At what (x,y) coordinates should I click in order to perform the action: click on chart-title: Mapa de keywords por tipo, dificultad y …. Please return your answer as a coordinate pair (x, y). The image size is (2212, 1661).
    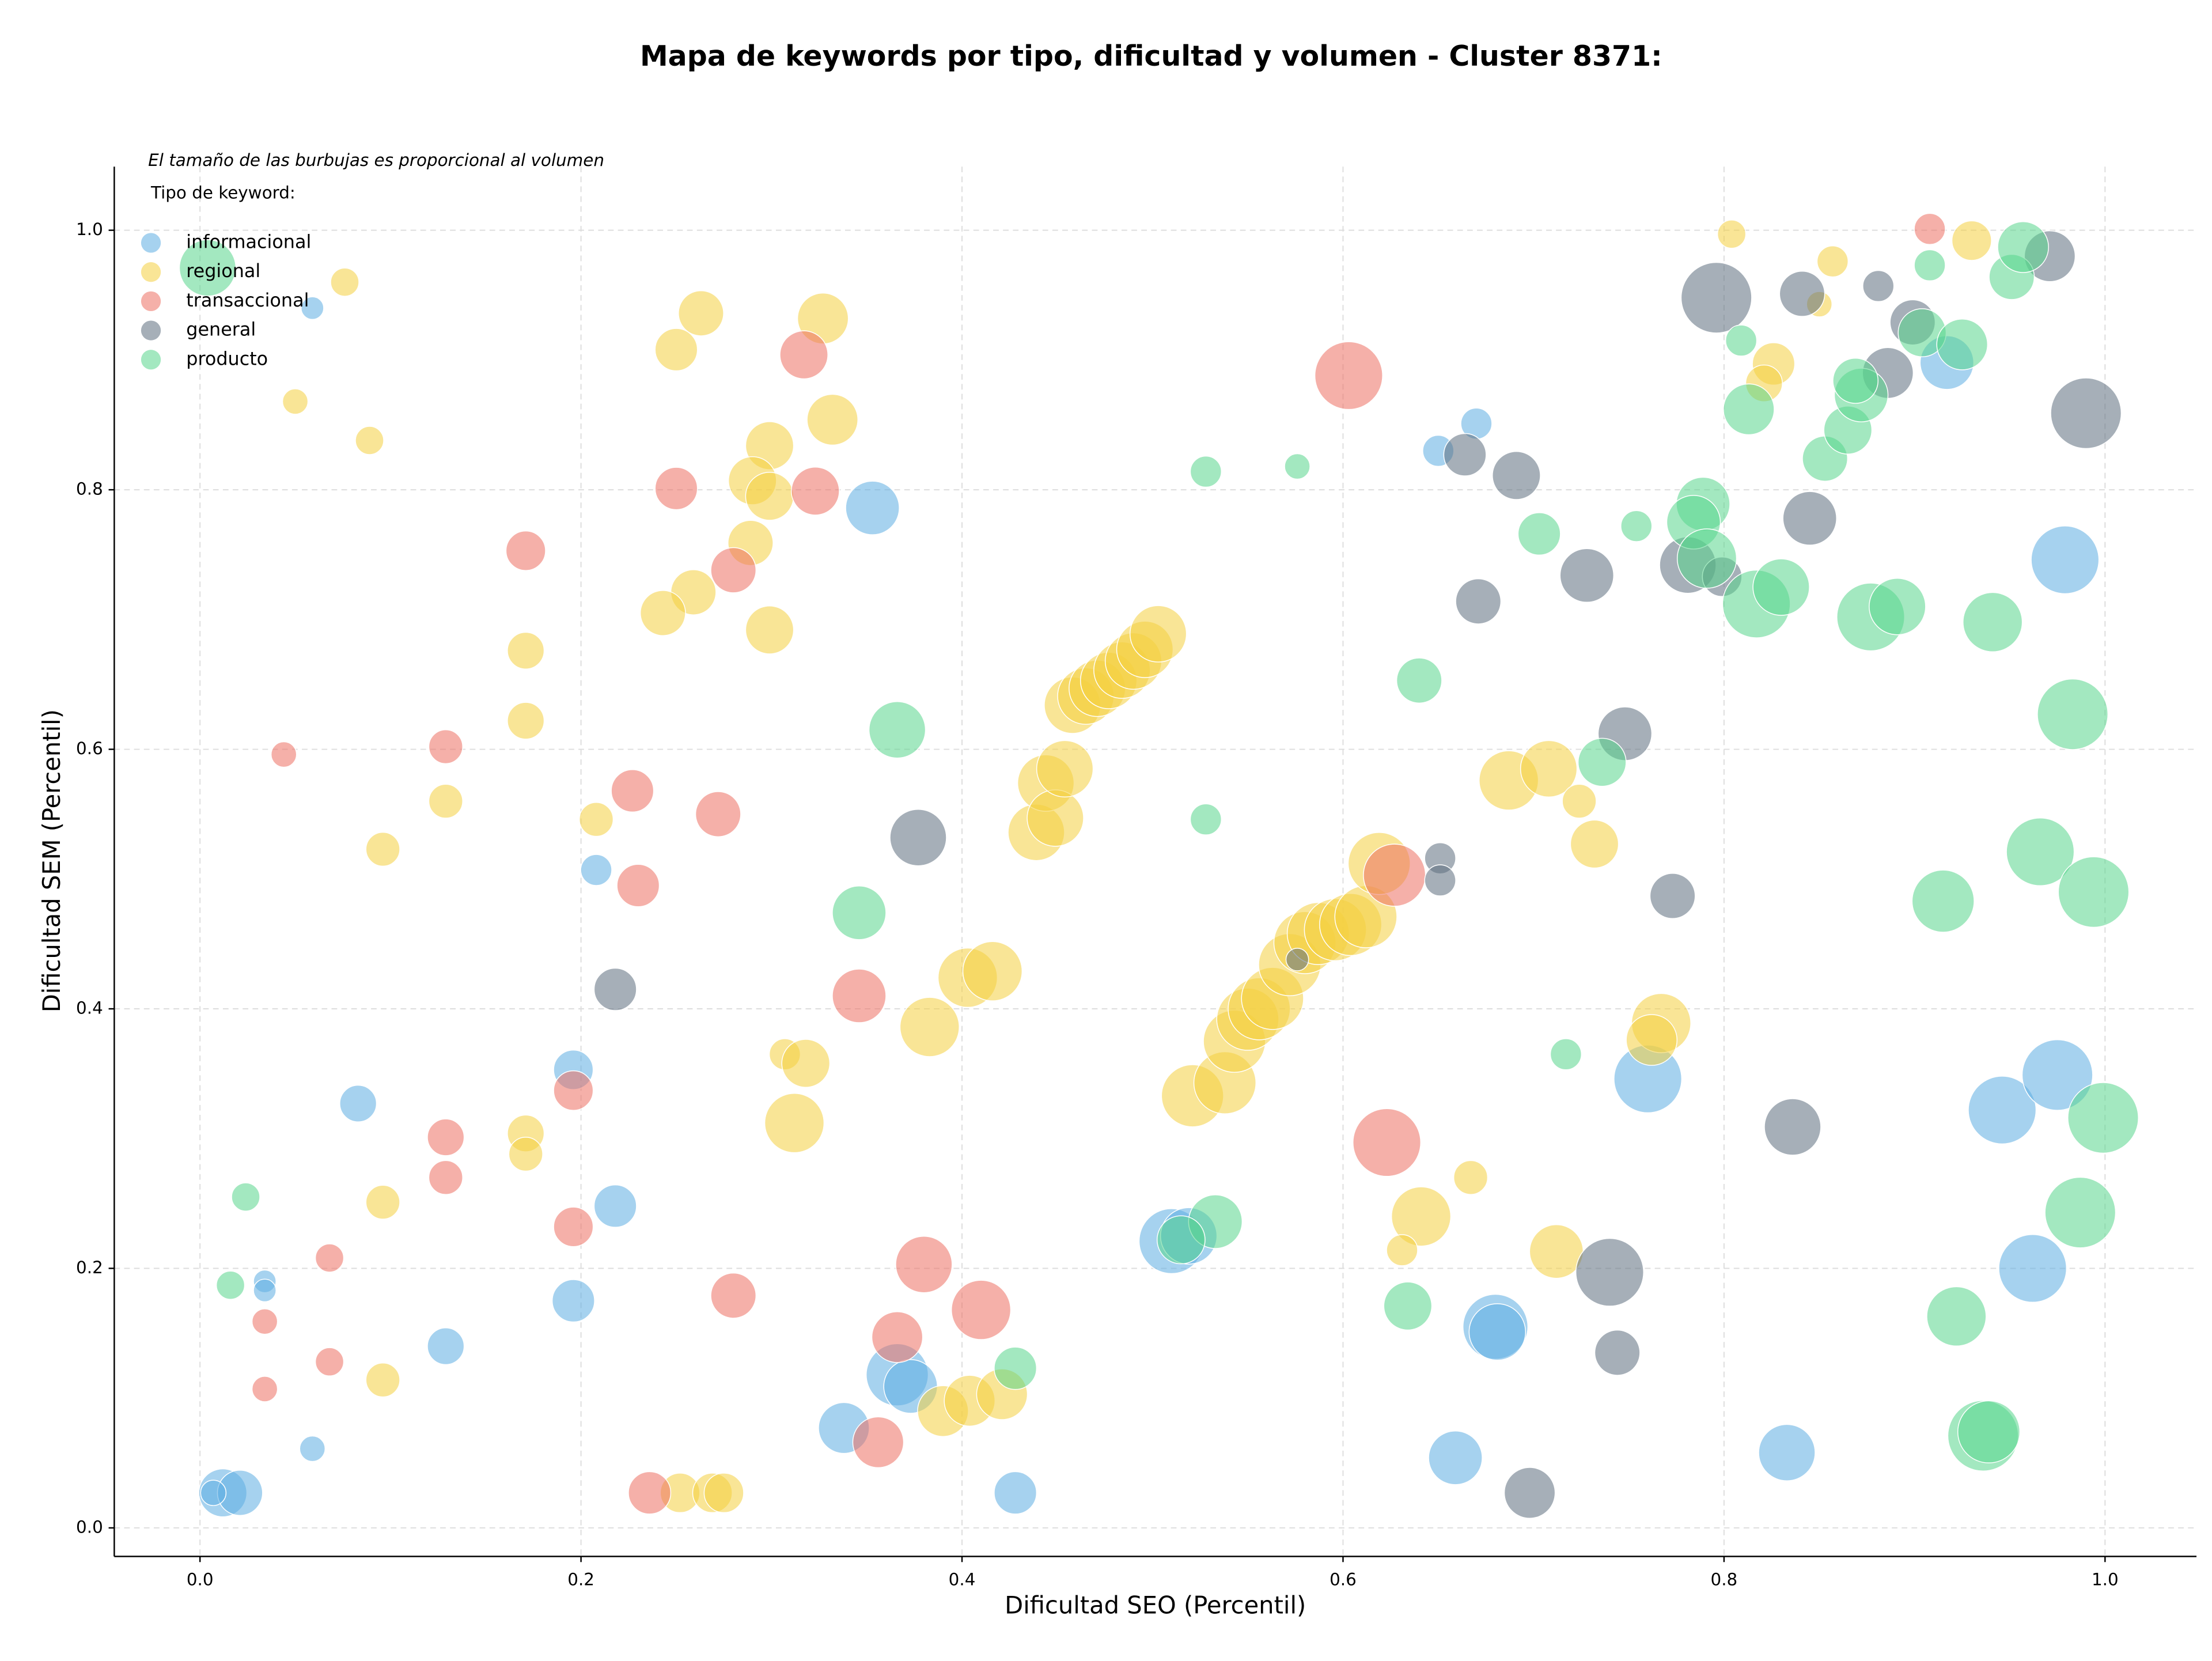
    Looking at the image, I should click on (1151, 56).